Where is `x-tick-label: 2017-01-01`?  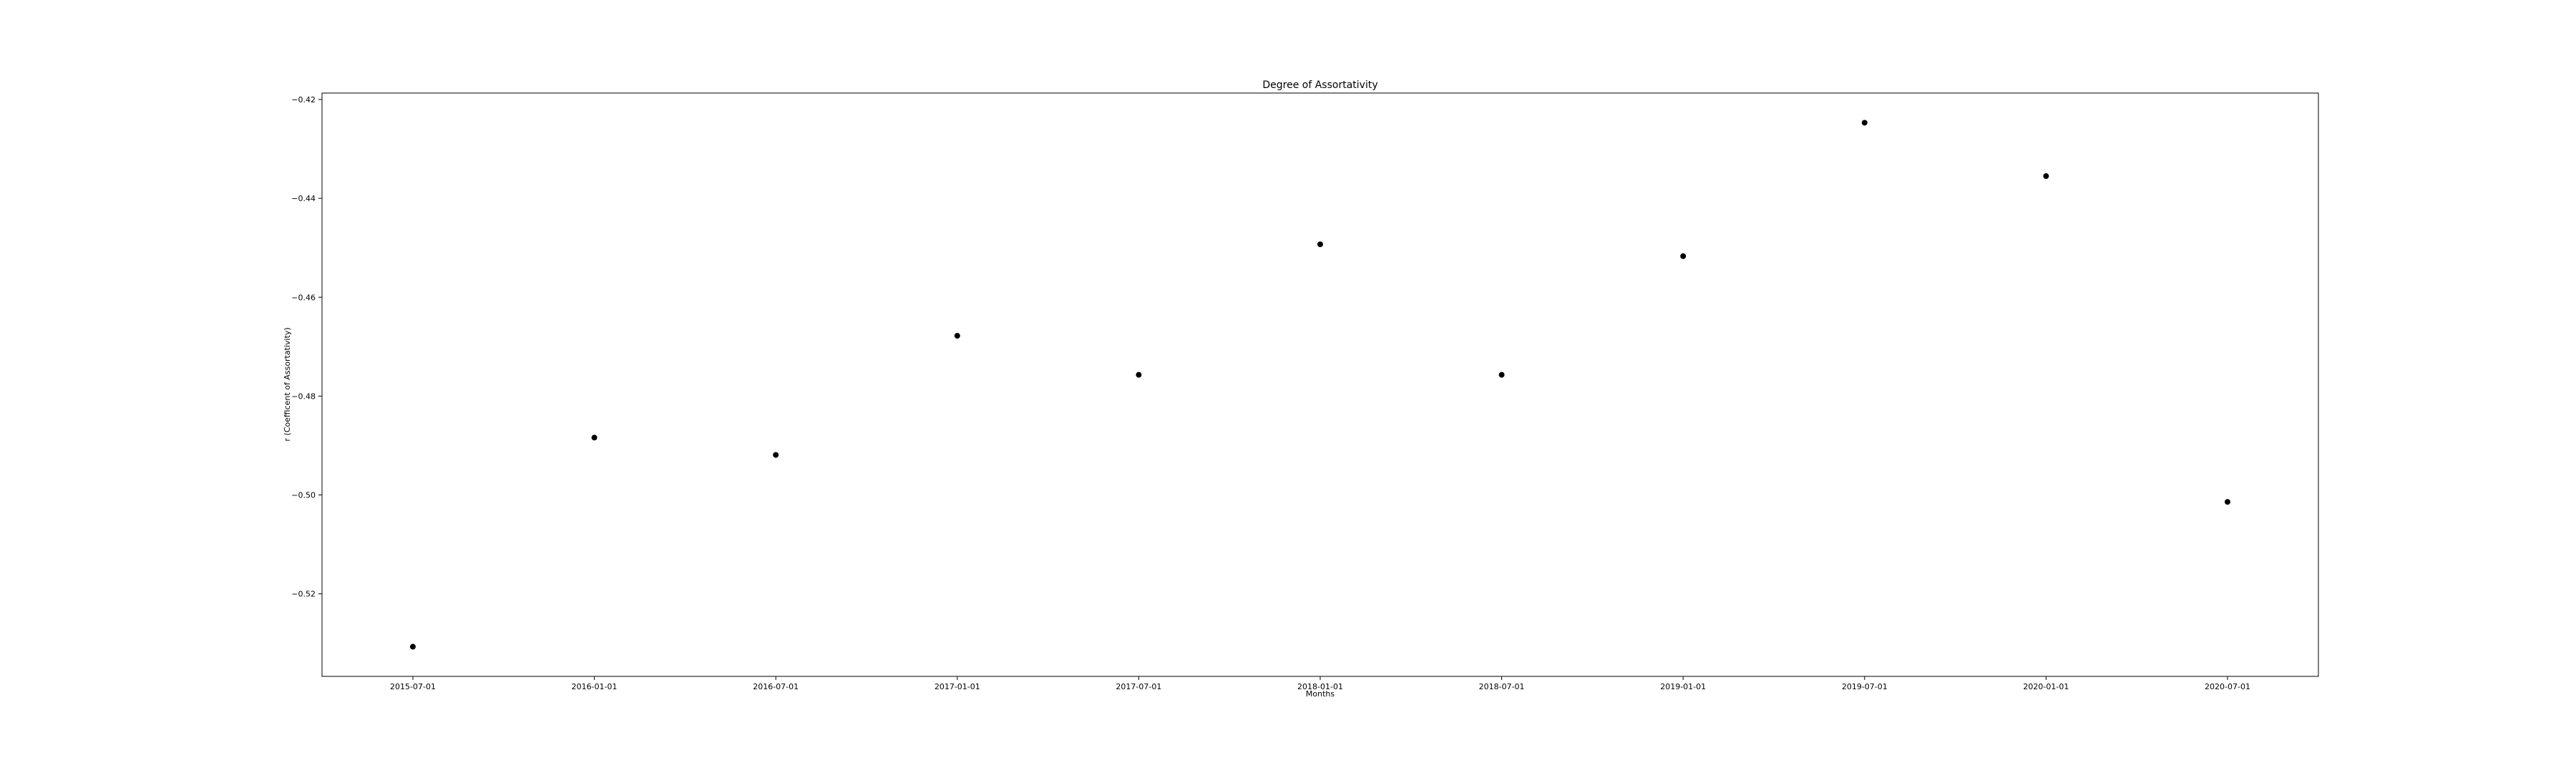 x-tick-label: 2017-01-01 is located at coordinates (957, 686).